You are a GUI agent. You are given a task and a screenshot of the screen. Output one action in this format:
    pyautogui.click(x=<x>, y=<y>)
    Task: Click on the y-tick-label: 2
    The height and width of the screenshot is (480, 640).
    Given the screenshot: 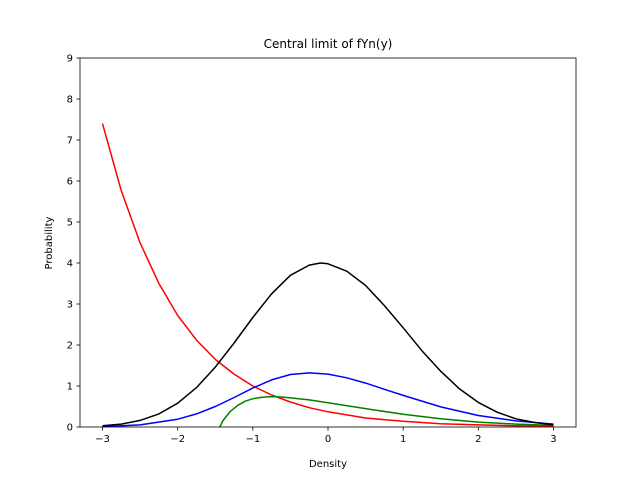 What is the action you would take?
    pyautogui.click(x=70, y=346)
    